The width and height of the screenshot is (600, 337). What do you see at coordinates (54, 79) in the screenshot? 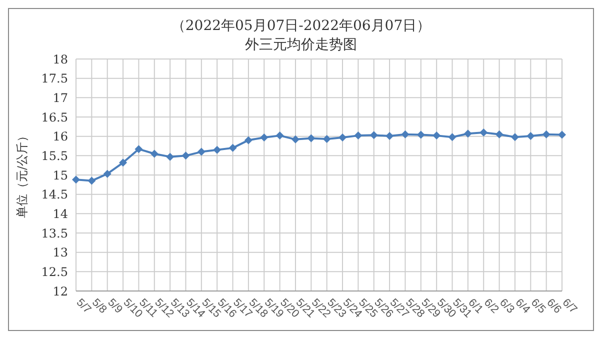
I see `y-tick-label: 17.5` at bounding box center [54, 79].